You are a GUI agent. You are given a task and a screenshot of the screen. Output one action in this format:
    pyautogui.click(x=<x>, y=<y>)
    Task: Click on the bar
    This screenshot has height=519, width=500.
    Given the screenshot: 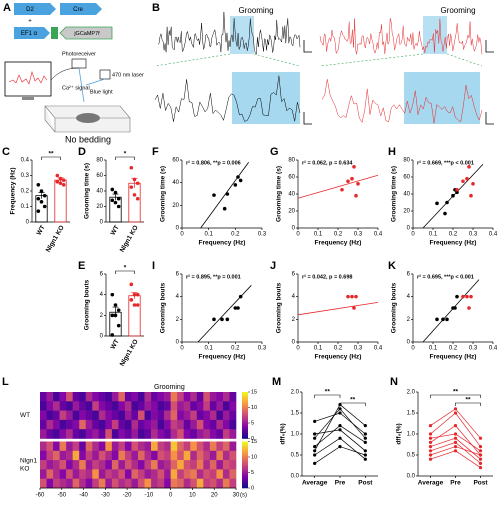 What is the action you would take?
    pyautogui.click(x=134, y=316)
    